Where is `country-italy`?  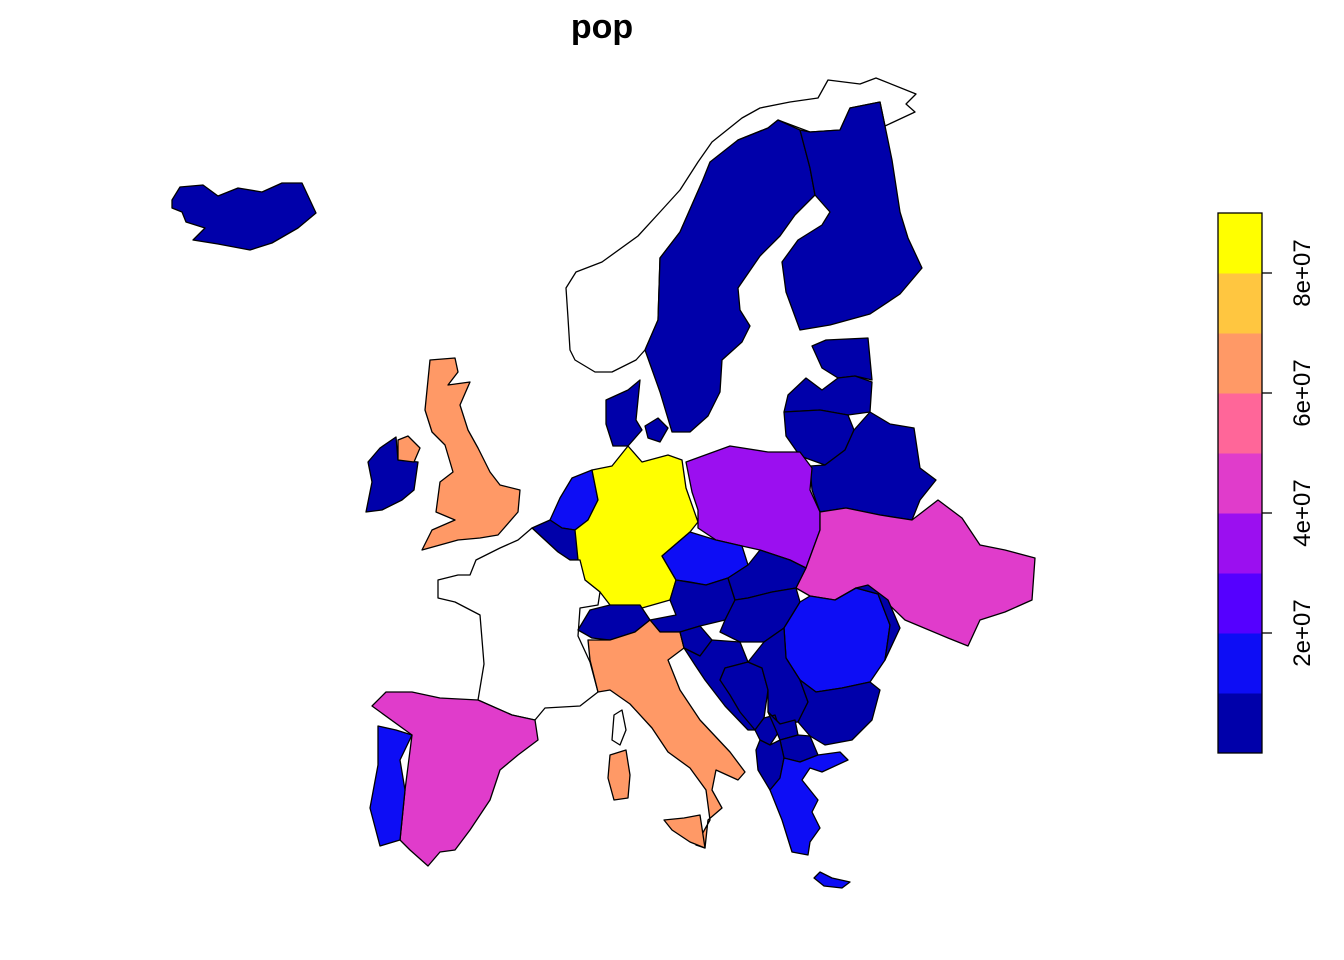 country-italy is located at coordinates (666, 734).